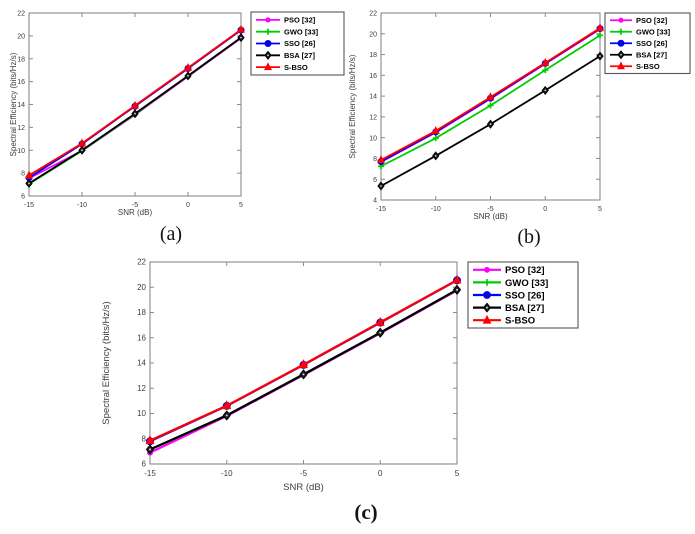 This screenshot has width=695, height=534. I want to click on subfigure-caption-a: (a), so click(171, 234).